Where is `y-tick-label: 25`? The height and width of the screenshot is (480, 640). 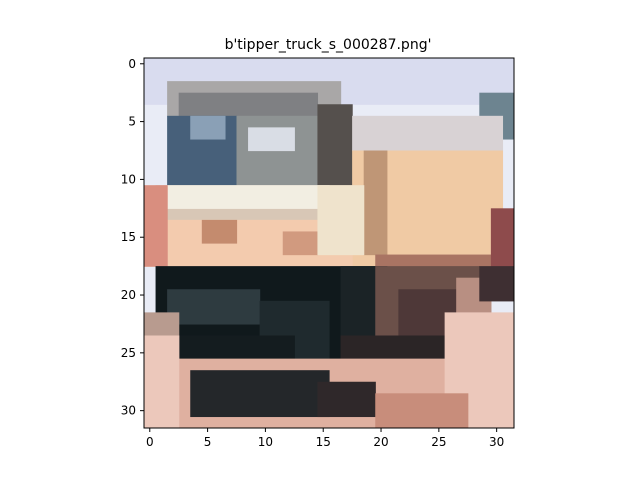
y-tick-label: 25 is located at coordinates (128, 353).